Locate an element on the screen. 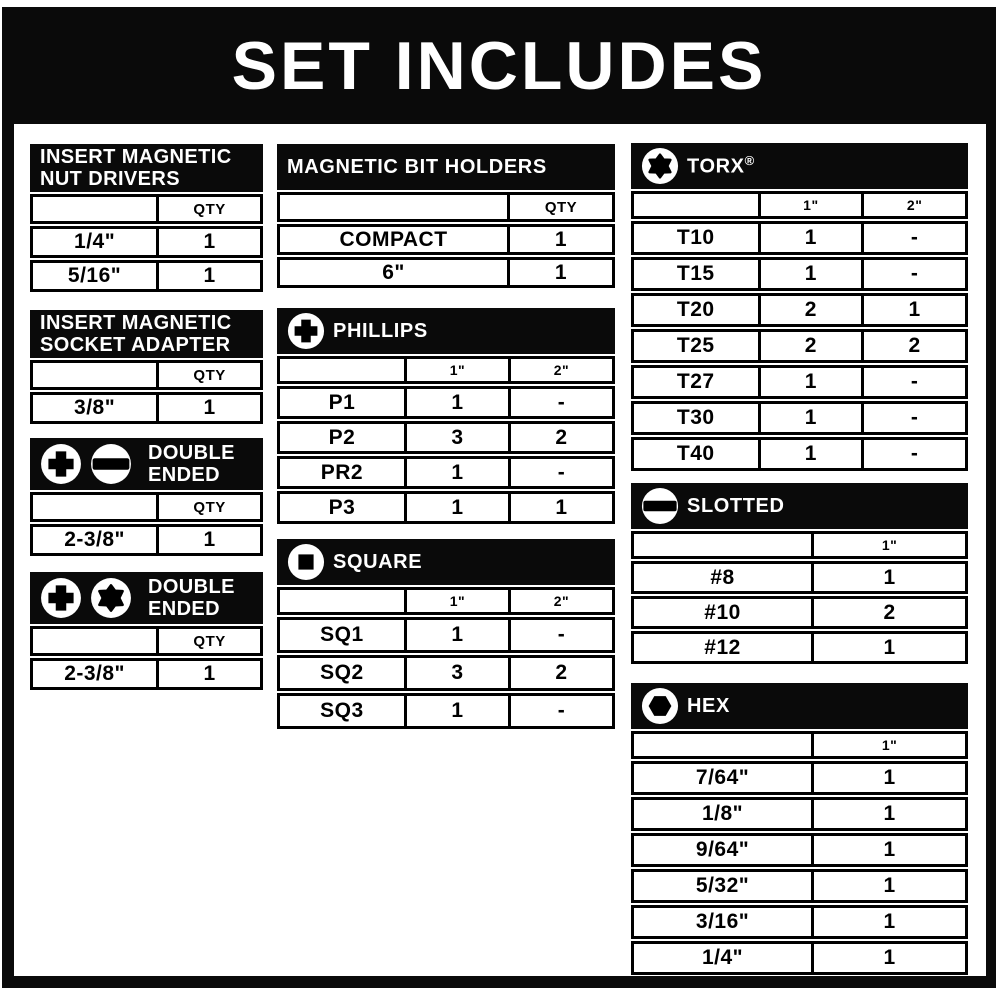 The height and width of the screenshot is (1000, 1000). table-row: P2 3 2 is located at coordinates (446, 437).